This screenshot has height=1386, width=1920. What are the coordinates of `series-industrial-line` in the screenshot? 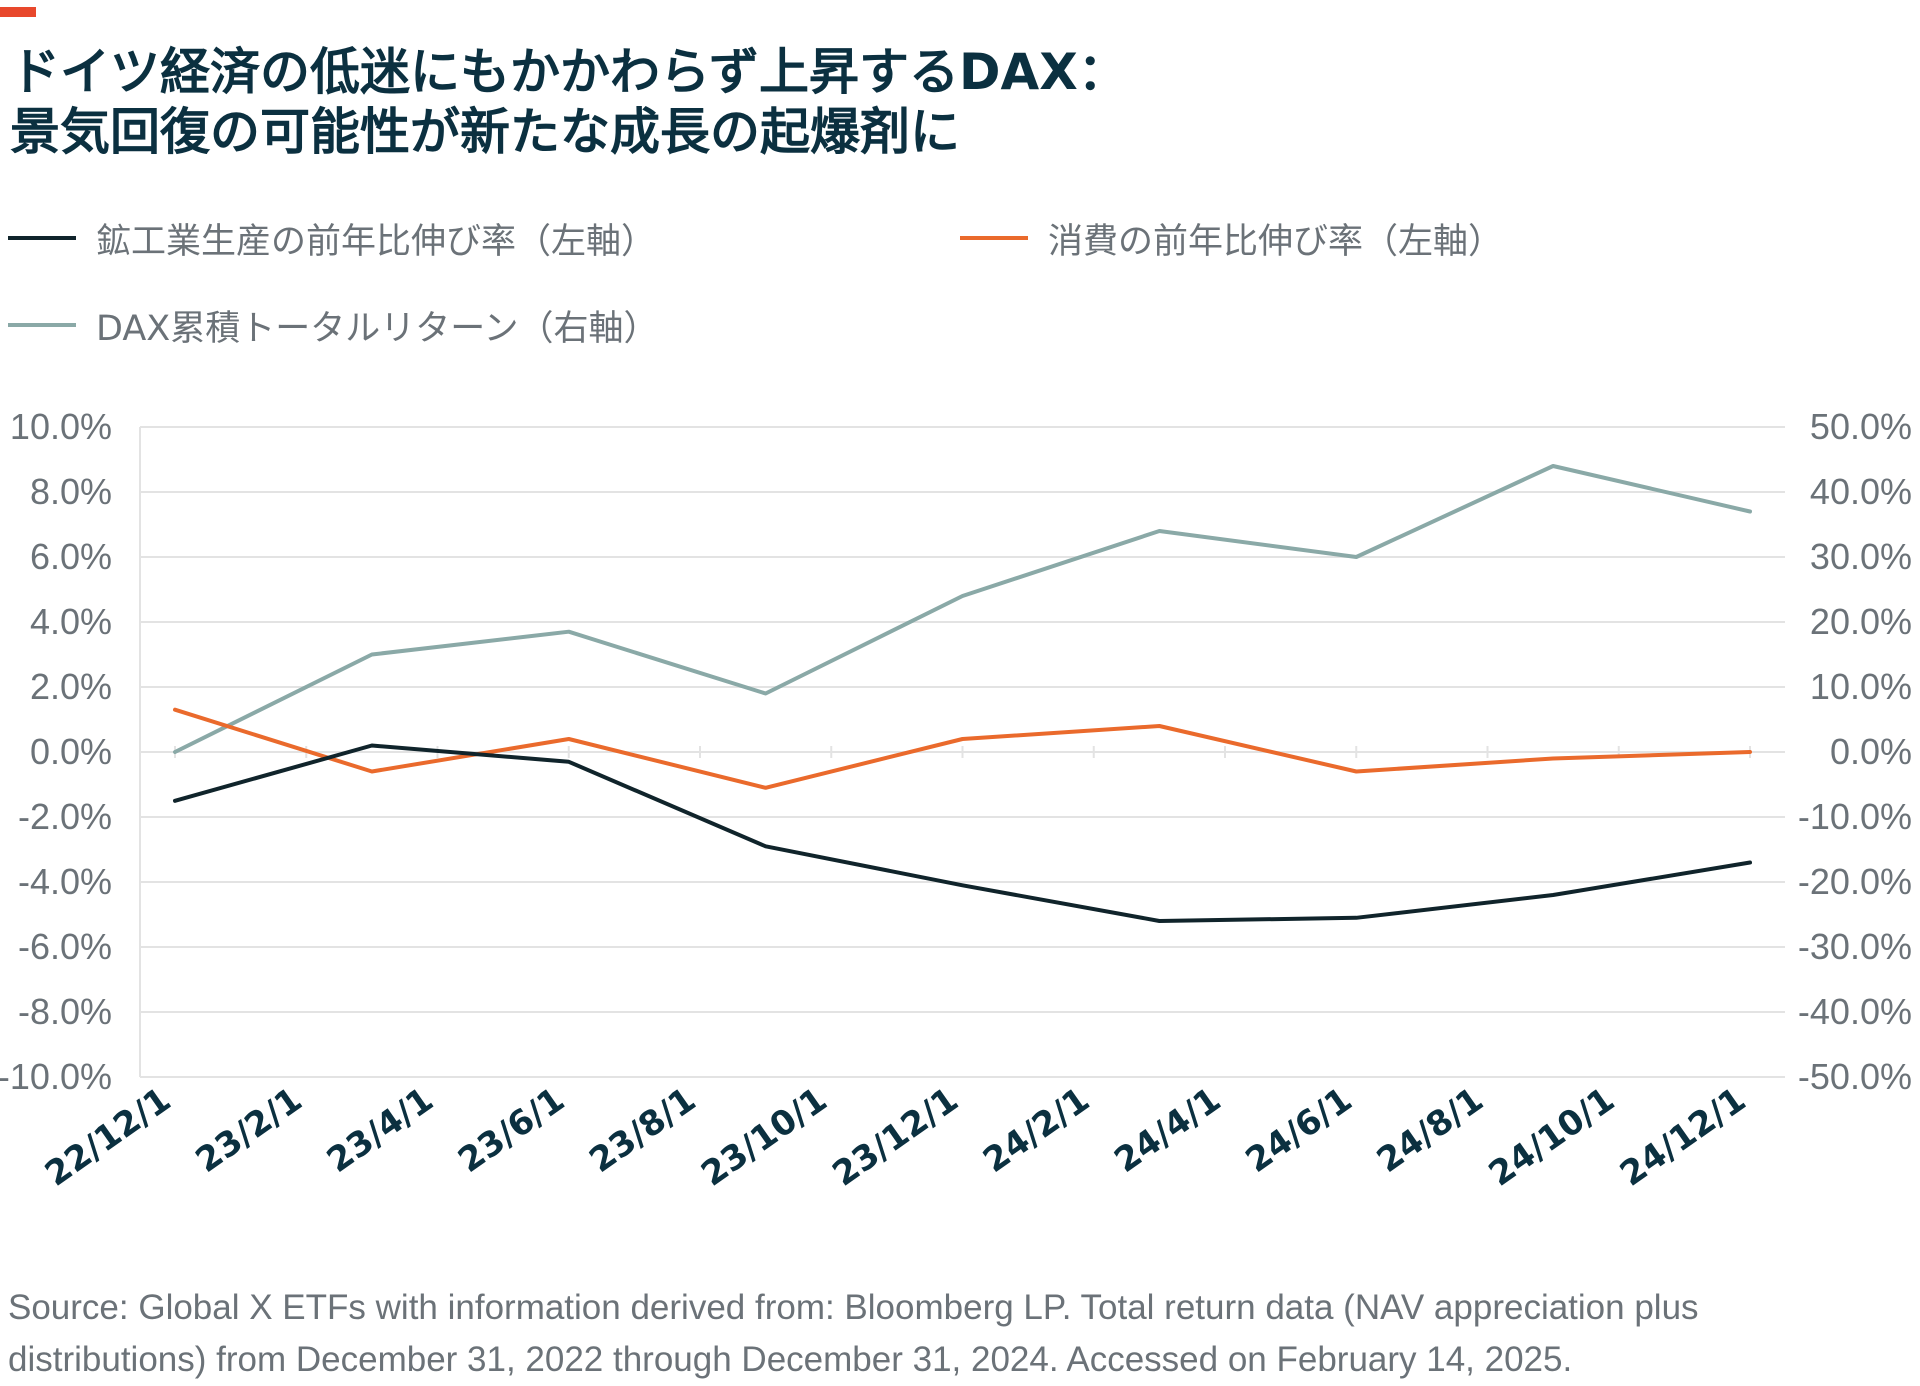 It's located at (962, 834).